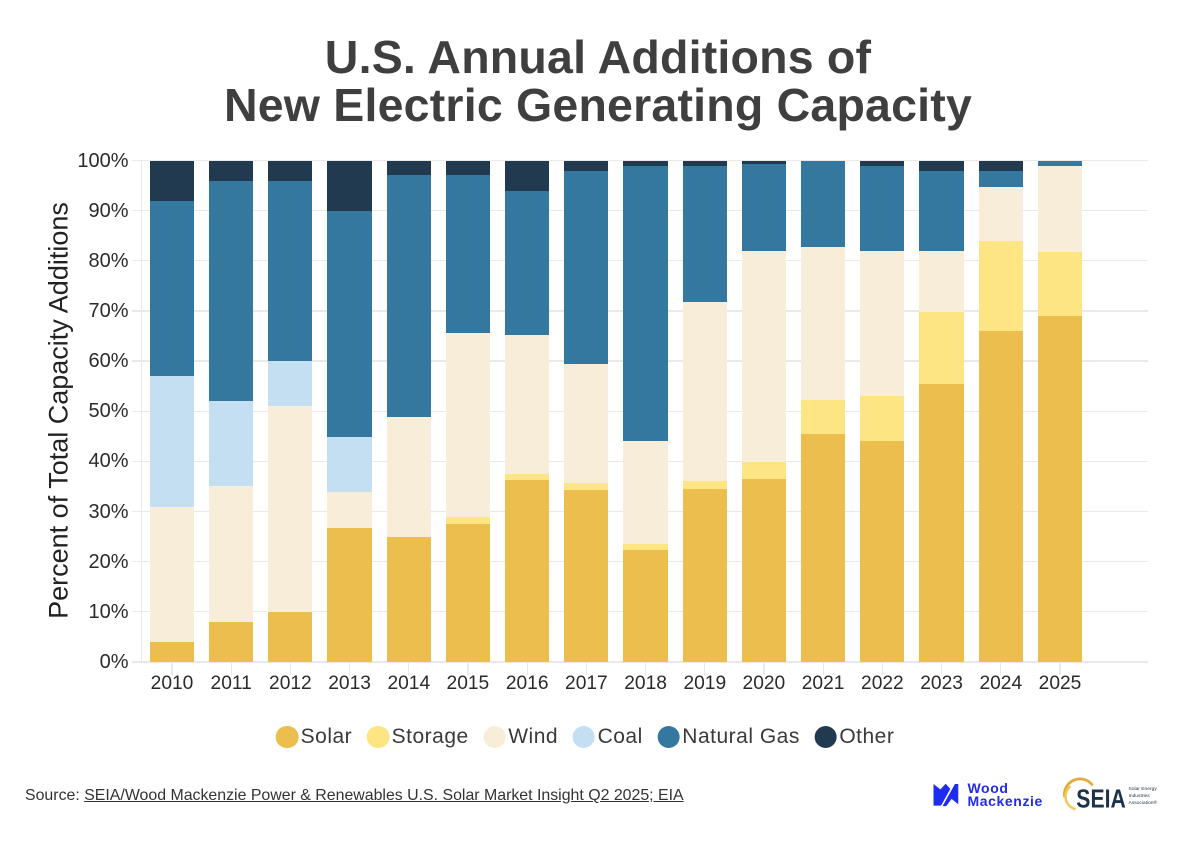 This screenshot has height=842, width=1182. I want to click on svg-text: SEIA, so click(1101, 799).